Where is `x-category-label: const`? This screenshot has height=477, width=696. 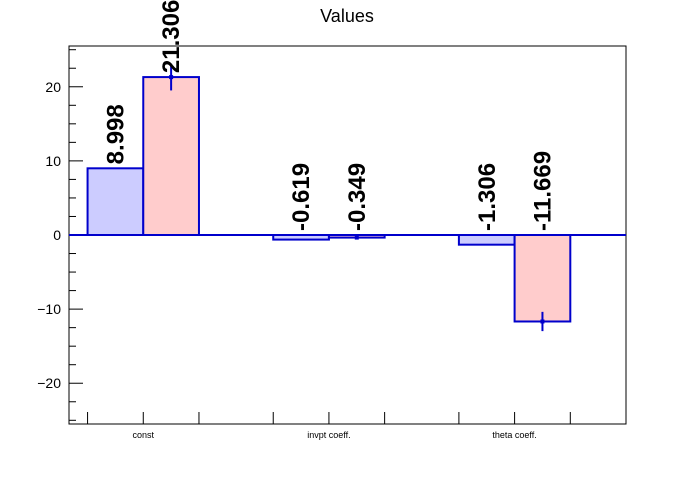 x-category-label: const is located at coordinates (144, 435).